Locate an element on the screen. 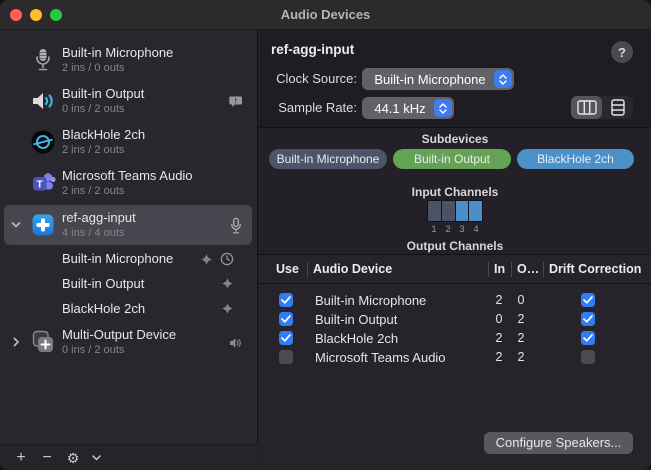 This screenshot has width=651, height=470. subdevice-row-built-in-microphone: Built-in Microphone is located at coordinates (129, 259).